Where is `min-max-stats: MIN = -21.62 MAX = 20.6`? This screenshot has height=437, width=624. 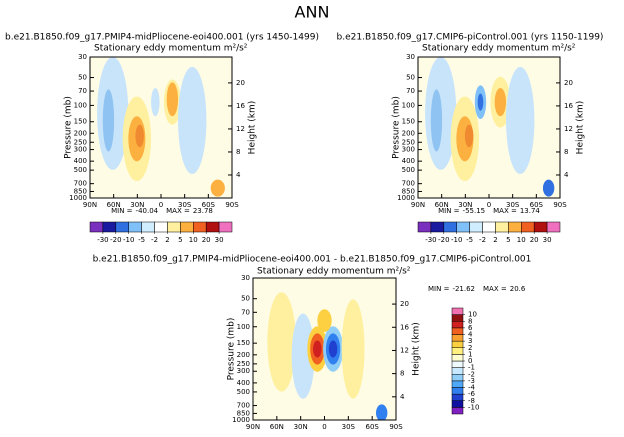 min-max-stats: MIN = -21.62 MAX = 20.6 is located at coordinates (477, 289).